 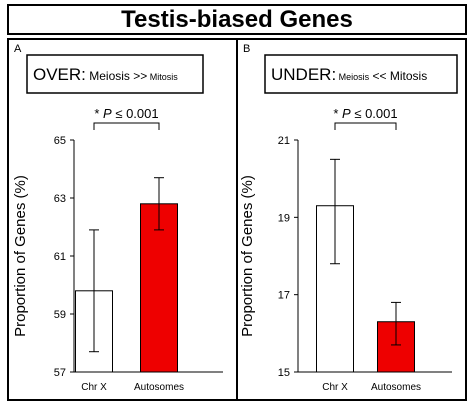 What do you see at coordinates (60, 373) in the screenshot?
I see `y-tick-label: 57` at bounding box center [60, 373].